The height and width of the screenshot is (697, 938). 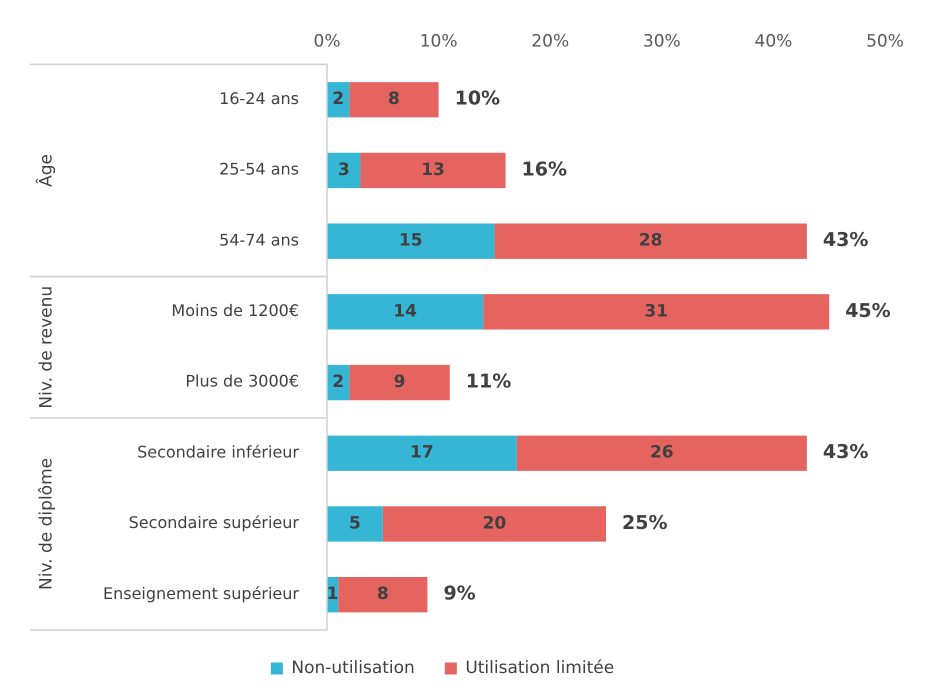 I want to click on x-tick-label: 20%, so click(x=550, y=42).